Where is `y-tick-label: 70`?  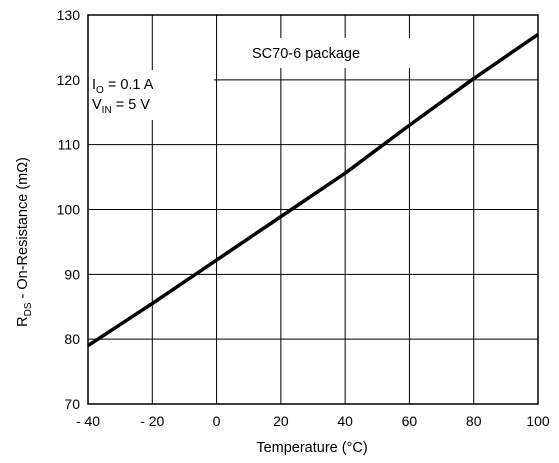
y-tick-label: 70 is located at coordinates (72, 404).